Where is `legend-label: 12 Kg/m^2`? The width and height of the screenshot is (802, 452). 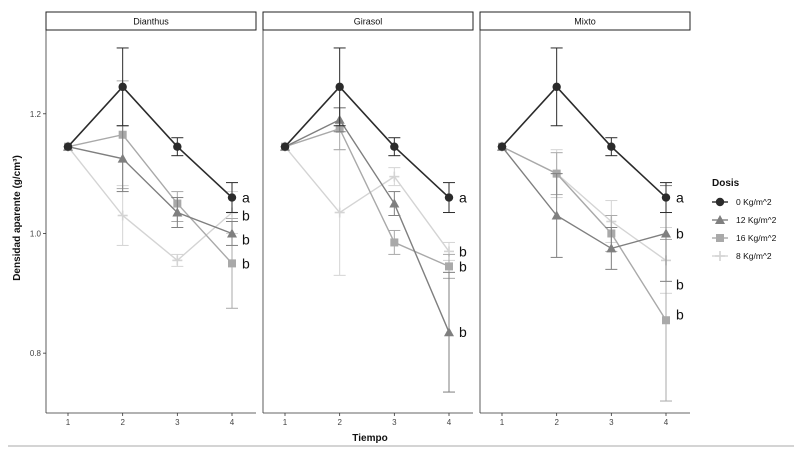 legend-label: 12 Kg/m^2 is located at coordinates (756, 220).